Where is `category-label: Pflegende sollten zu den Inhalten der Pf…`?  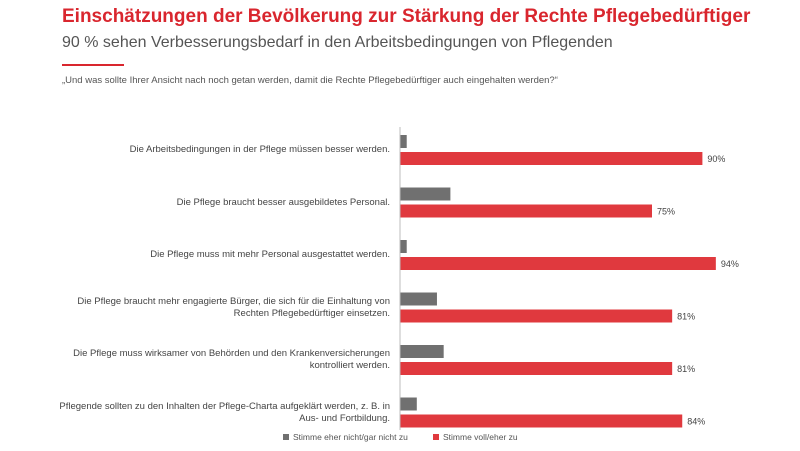
category-label: Pflegende sollten zu den Inhalten der Pf… is located at coordinates (224, 412).